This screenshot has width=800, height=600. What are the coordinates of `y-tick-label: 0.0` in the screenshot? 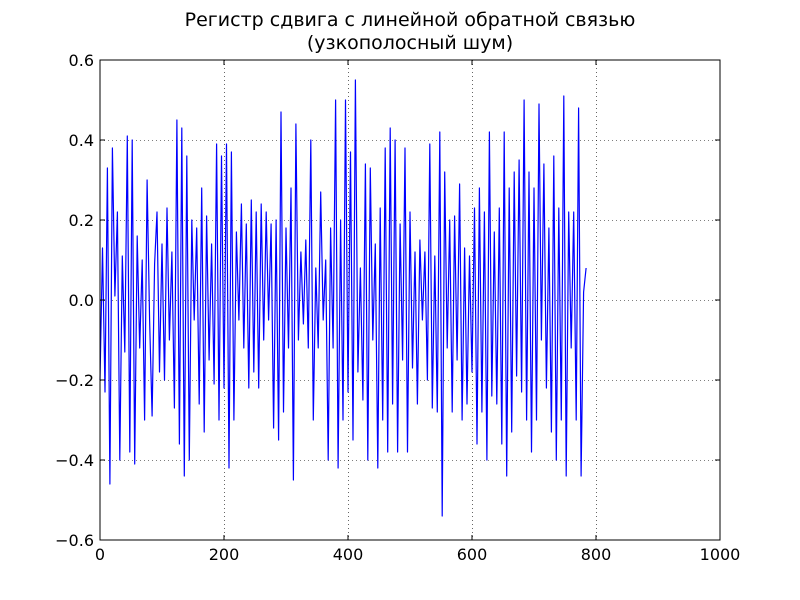 It's located at (81, 300).